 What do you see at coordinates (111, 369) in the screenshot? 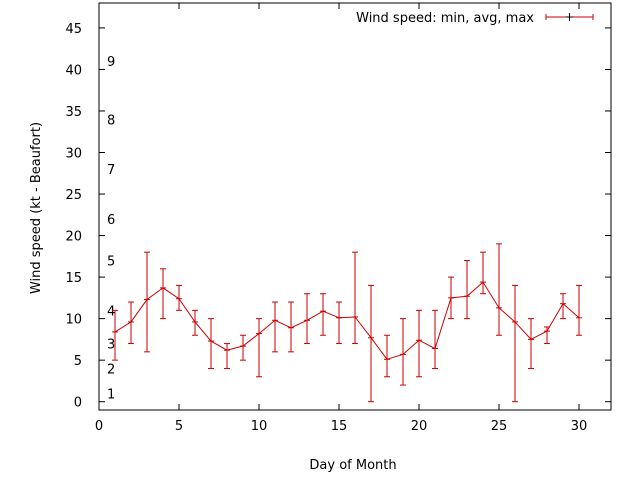
I see `beaufort-label: 2` at bounding box center [111, 369].